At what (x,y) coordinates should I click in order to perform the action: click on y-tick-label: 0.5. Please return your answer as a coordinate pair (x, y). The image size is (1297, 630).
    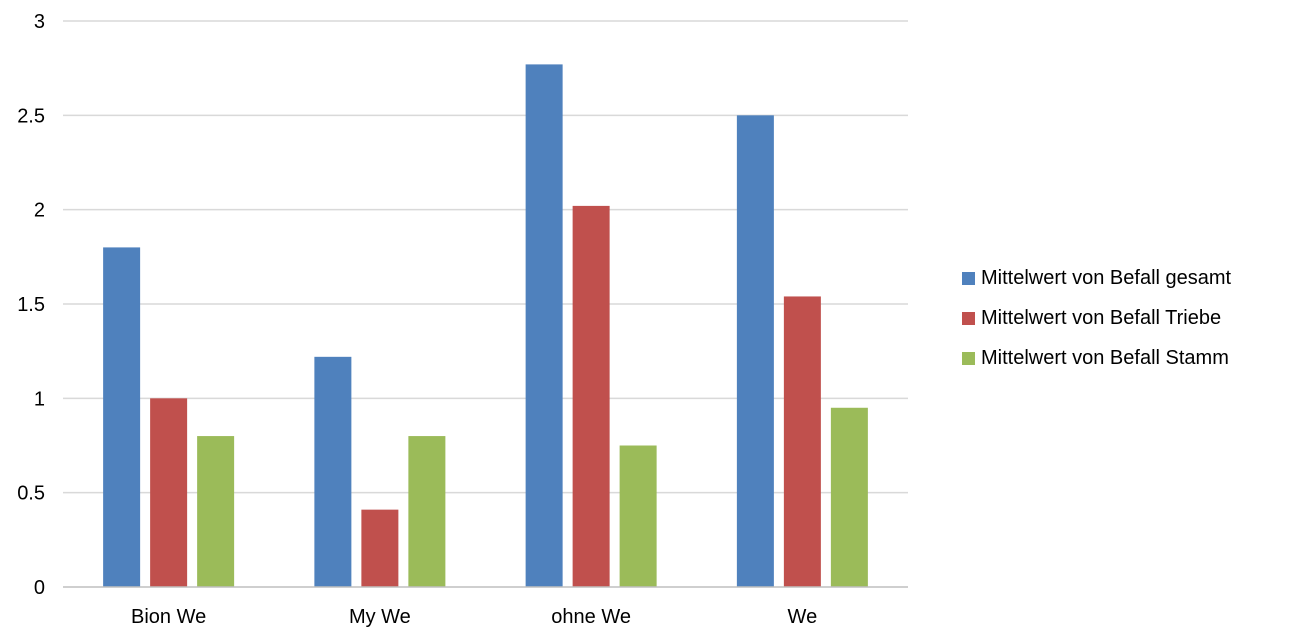
    Looking at the image, I should click on (31, 494).